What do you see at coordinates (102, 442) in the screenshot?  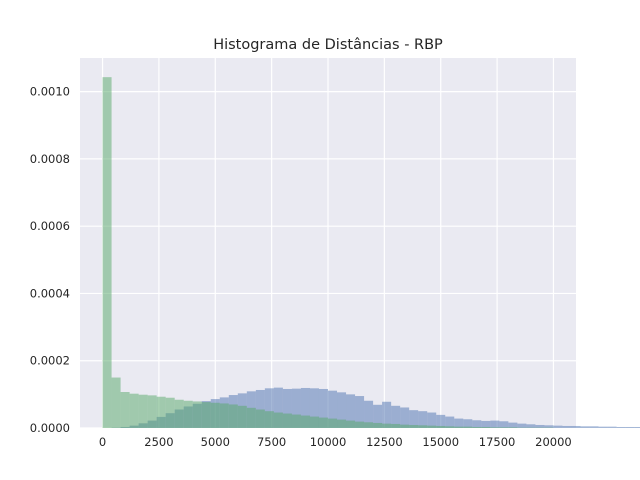 I see `x-tick-label: 0` at bounding box center [102, 442].